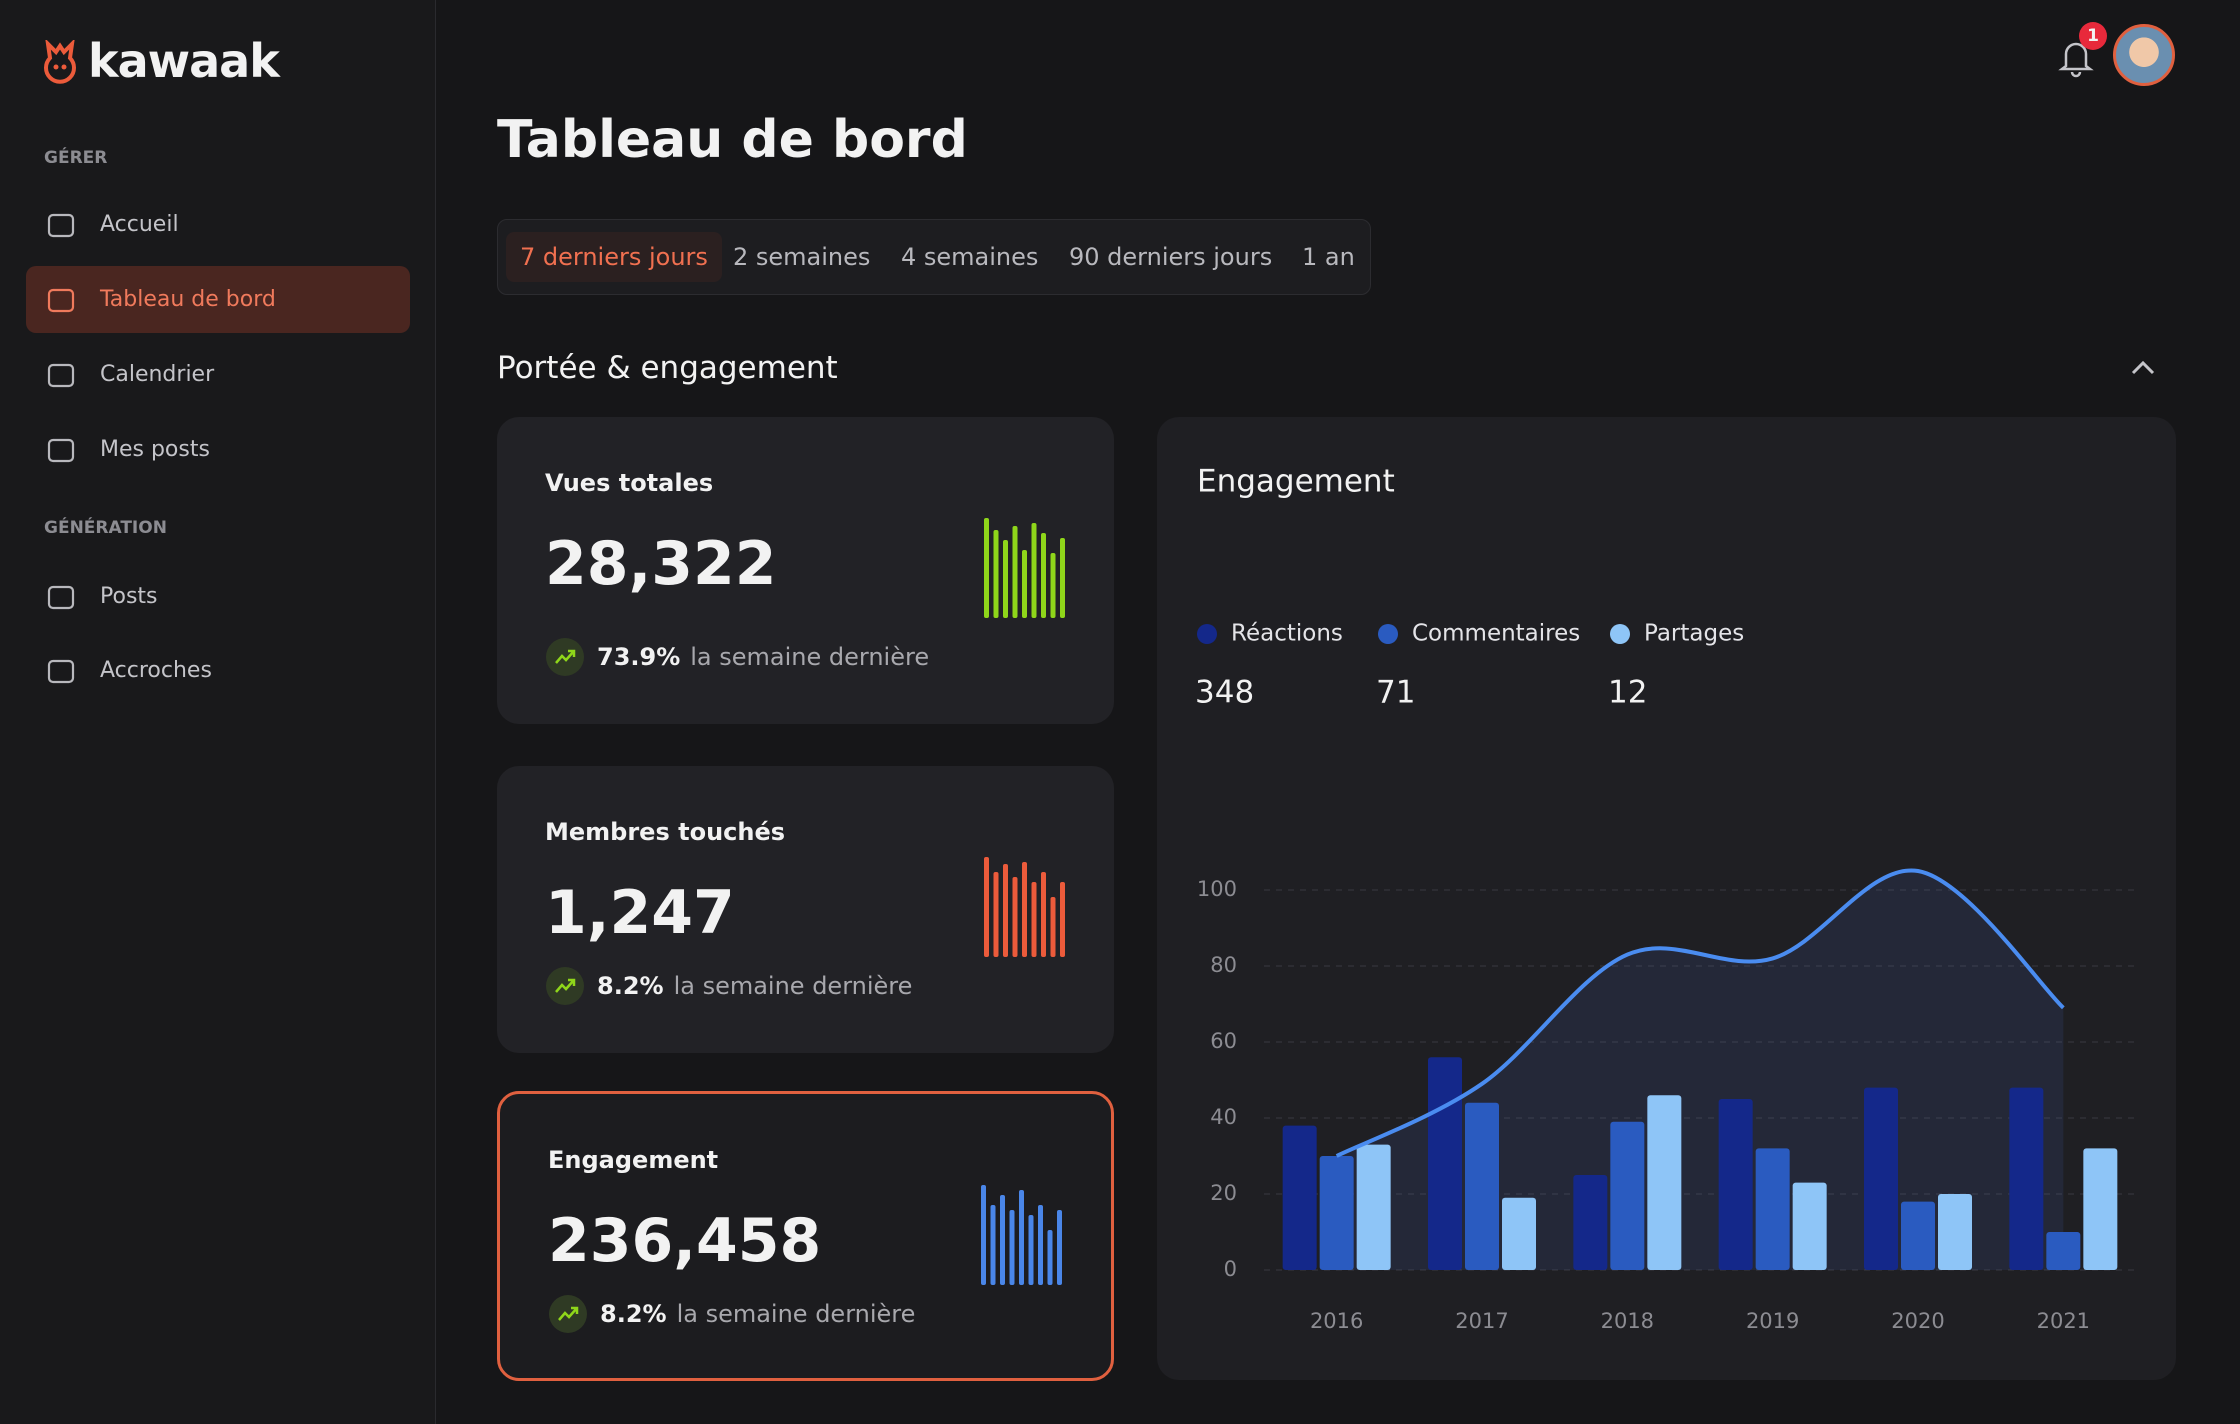  Describe the element at coordinates (737, 657) in the screenshot. I see `card-change: 73.9% la semaine dernière` at that location.